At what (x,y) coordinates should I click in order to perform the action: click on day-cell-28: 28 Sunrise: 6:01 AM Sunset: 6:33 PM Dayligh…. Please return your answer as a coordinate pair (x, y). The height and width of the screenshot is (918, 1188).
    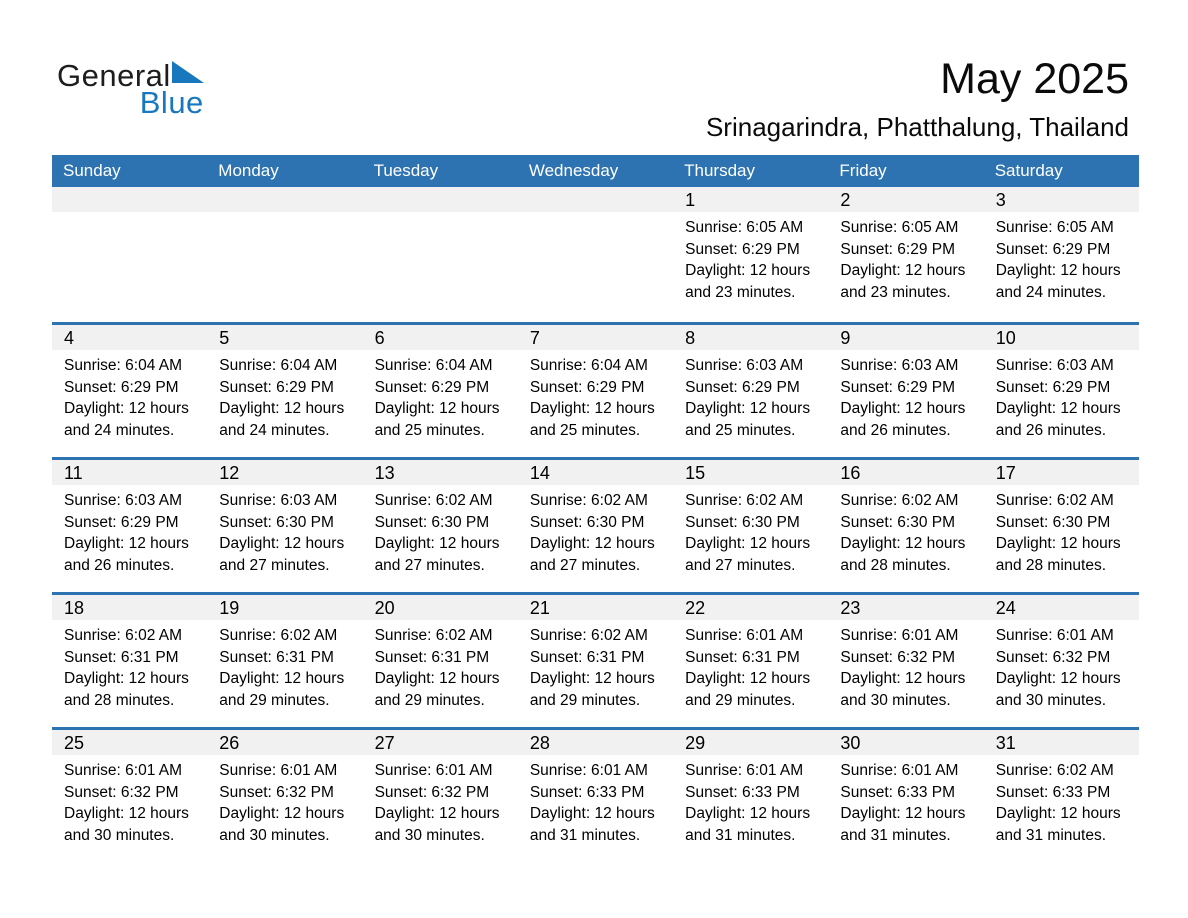
    Looking at the image, I should click on (595, 796).